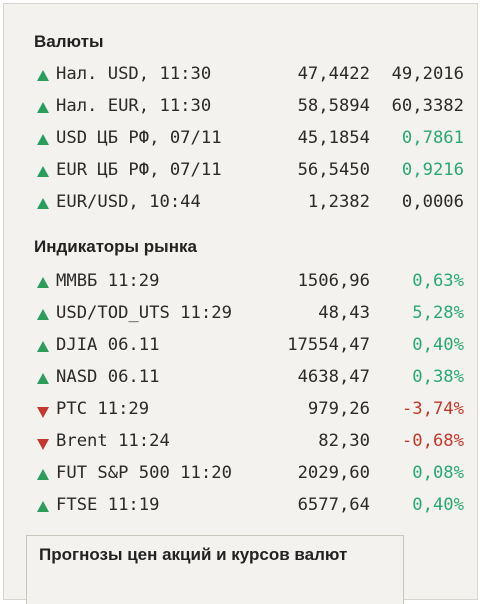  Describe the element at coordinates (432, 170) in the screenshot. I see `row-change: 0,9216` at that location.